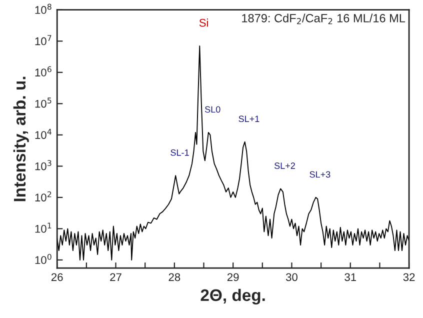 The width and height of the screenshot is (423, 318). Describe the element at coordinates (350, 277) in the screenshot. I see `x-tick-label: 31` at that location.